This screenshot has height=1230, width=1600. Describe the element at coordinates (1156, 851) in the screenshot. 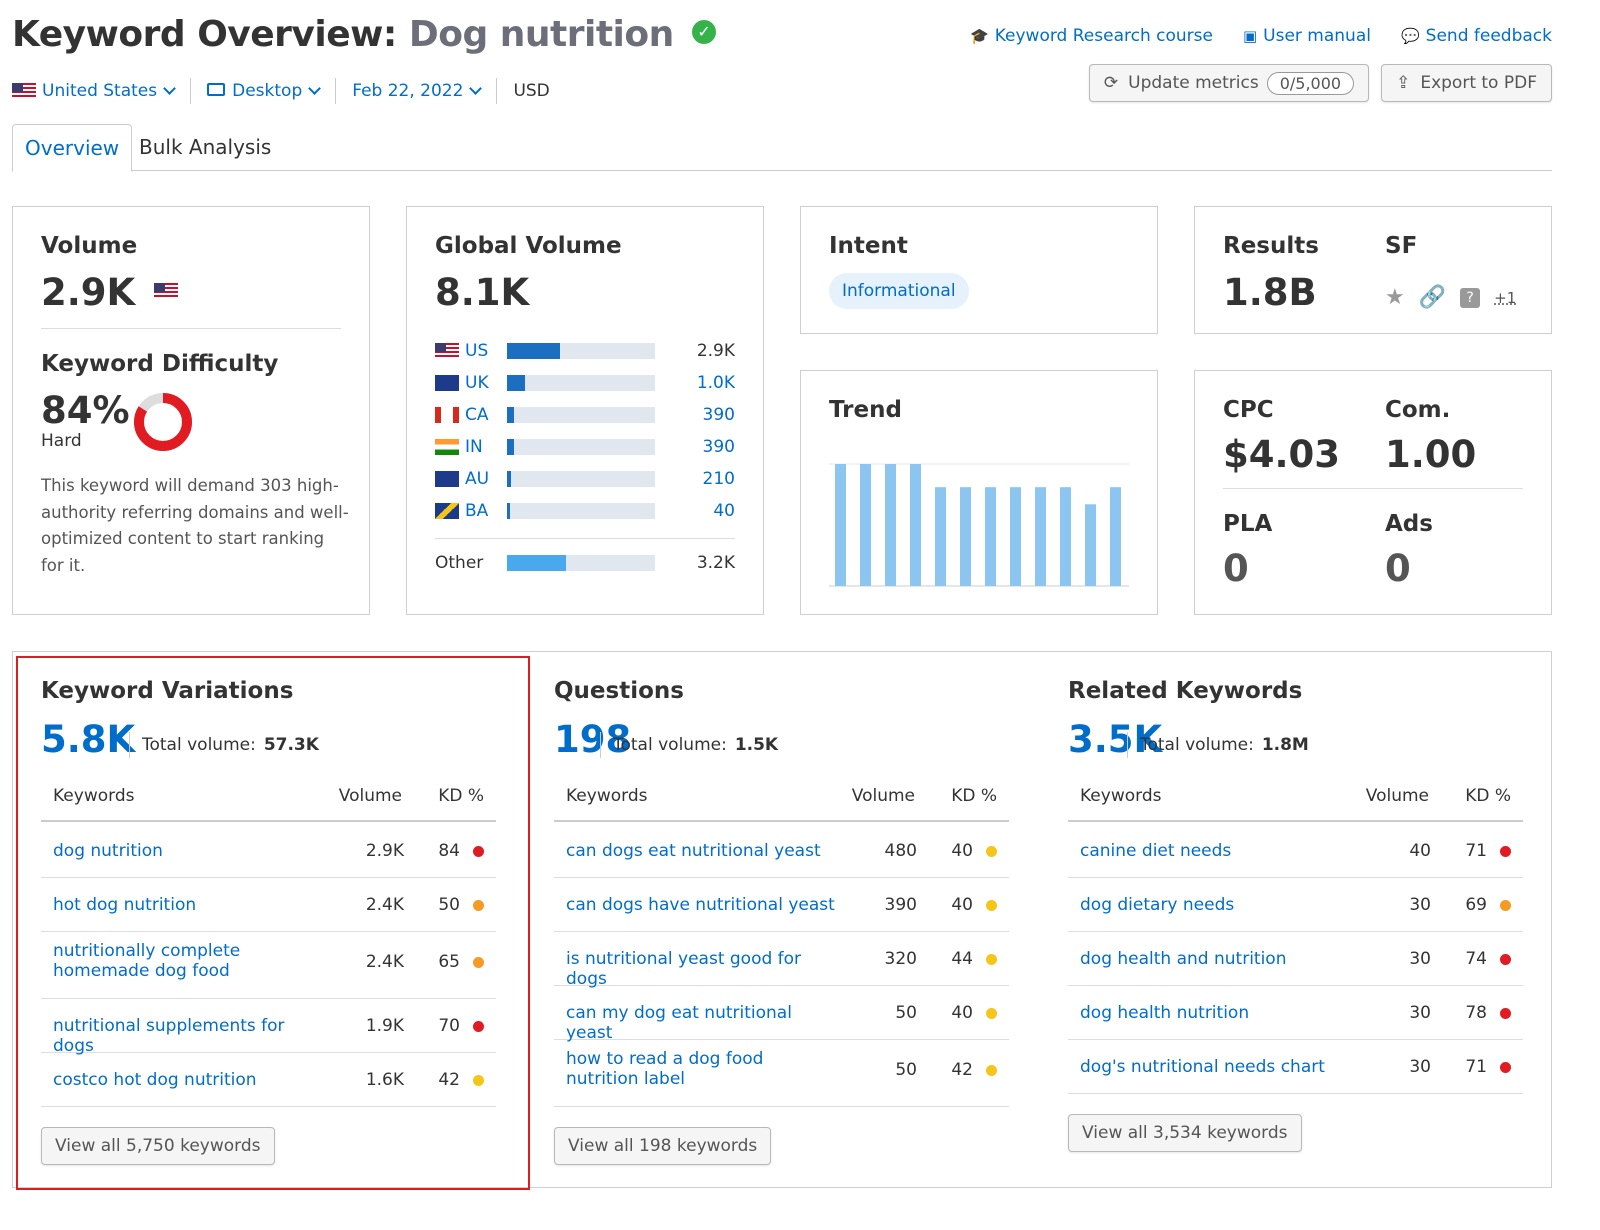

I see `keyword-link: canine diet needs` at that location.